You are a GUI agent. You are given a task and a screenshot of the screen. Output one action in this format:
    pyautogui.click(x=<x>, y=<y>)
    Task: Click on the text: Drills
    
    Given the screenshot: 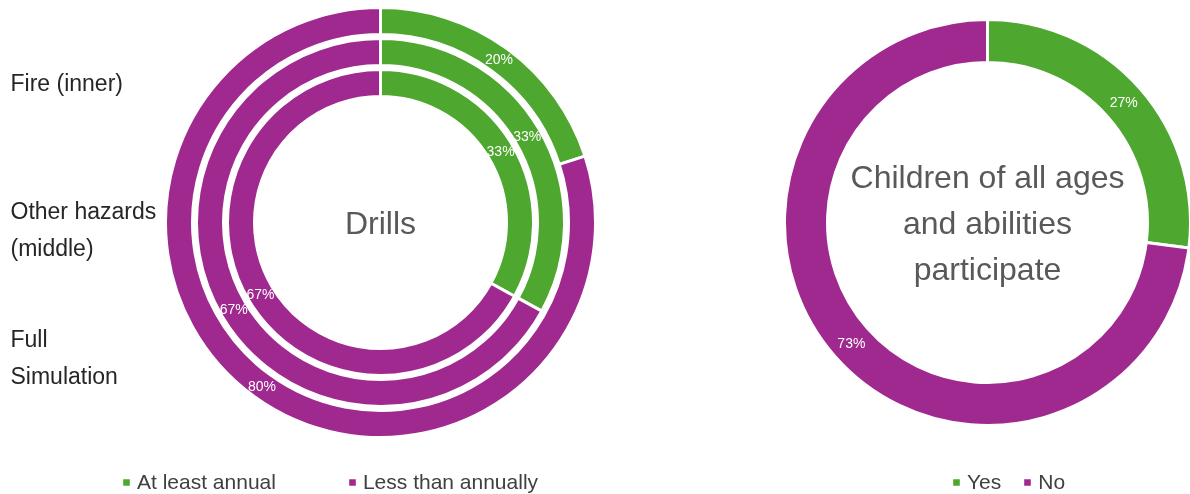 What is the action you would take?
    pyautogui.click(x=380, y=222)
    